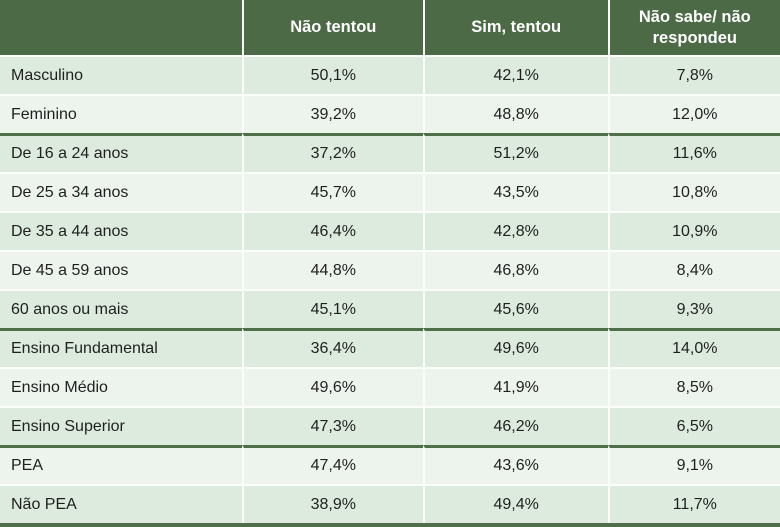  What do you see at coordinates (121, 425) in the screenshot?
I see `row-label: Ensino Superior` at bounding box center [121, 425].